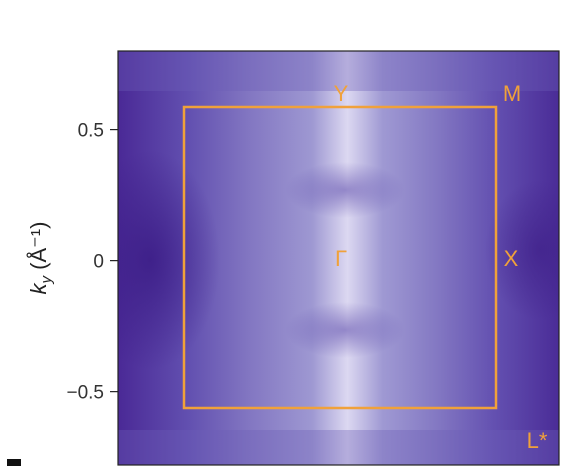  What do you see at coordinates (91, 131) in the screenshot?
I see `y-tick-label: 0.5` at bounding box center [91, 131].